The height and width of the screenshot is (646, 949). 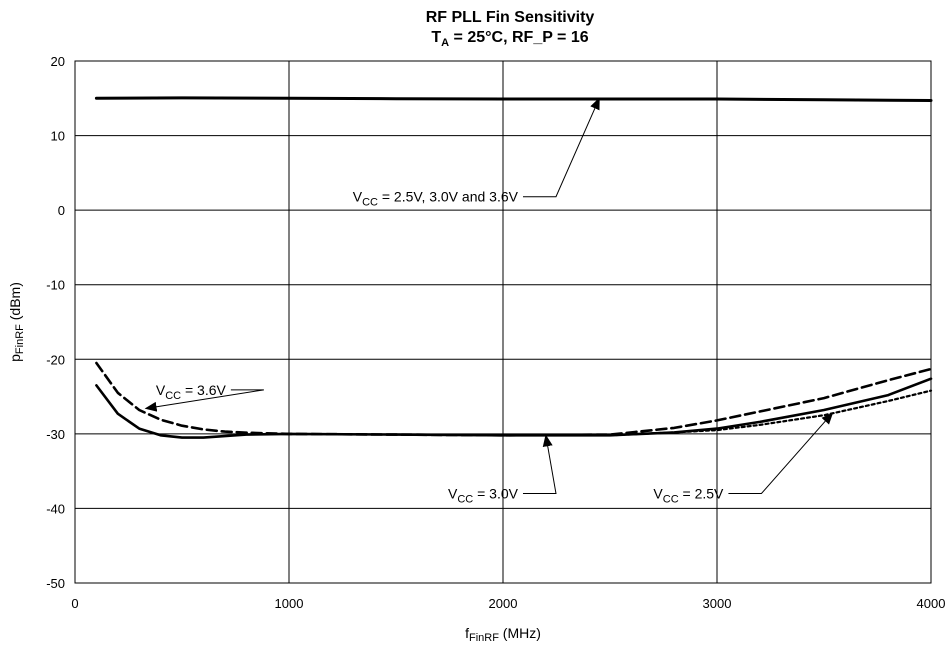 I want to click on chart-title-line2: TA = 25°C, RF_P = 16, so click(x=509, y=39).